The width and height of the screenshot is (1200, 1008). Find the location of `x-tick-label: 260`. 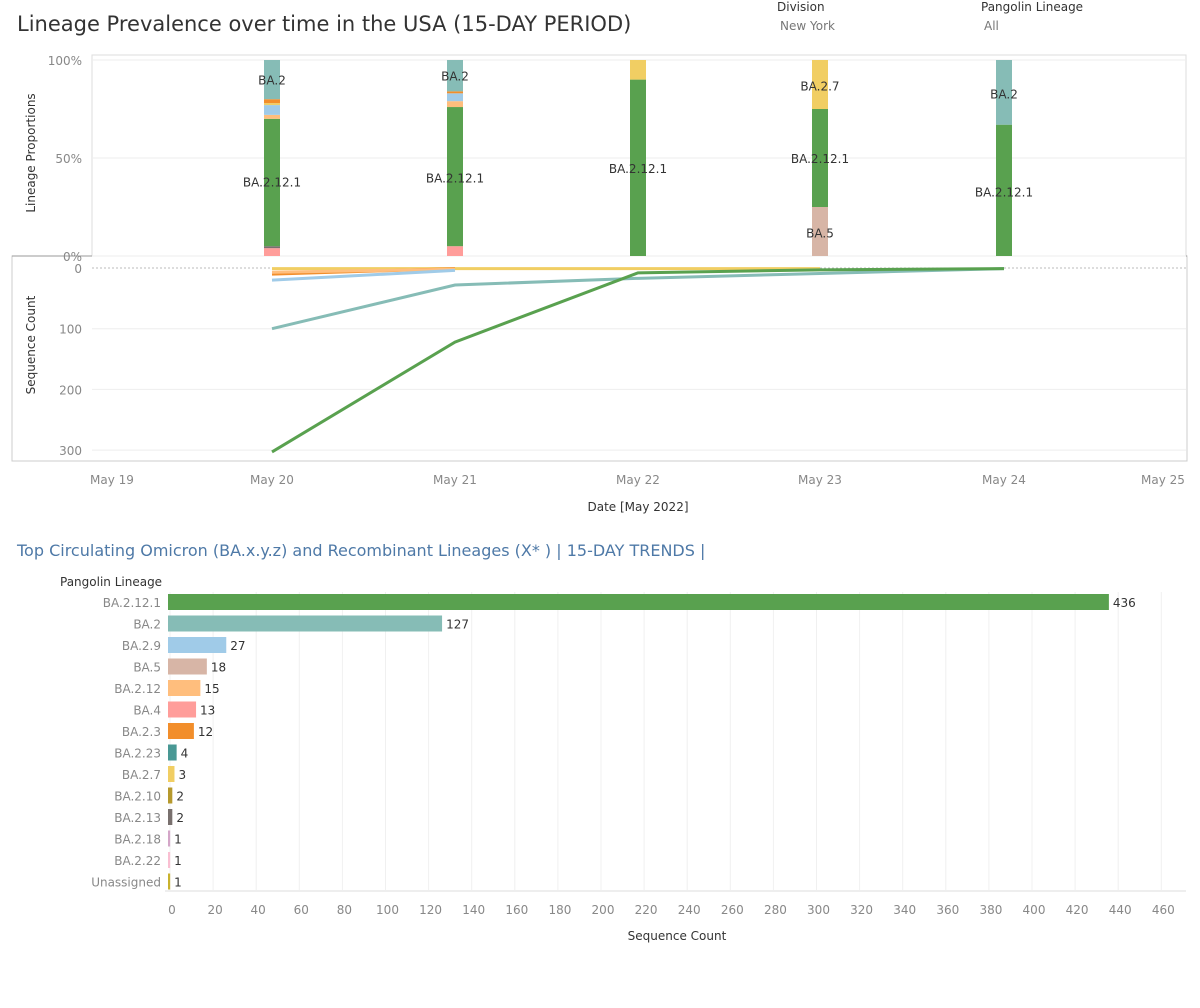

x-tick-label: 260 is located at coordinates (732, 910).